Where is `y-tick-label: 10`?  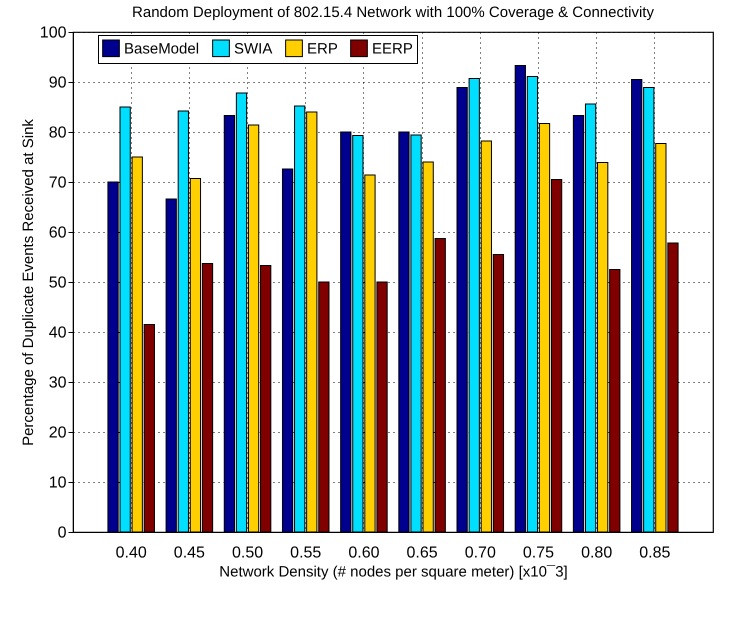
y-tick-label: 10 is located at coordinates (57, 483).